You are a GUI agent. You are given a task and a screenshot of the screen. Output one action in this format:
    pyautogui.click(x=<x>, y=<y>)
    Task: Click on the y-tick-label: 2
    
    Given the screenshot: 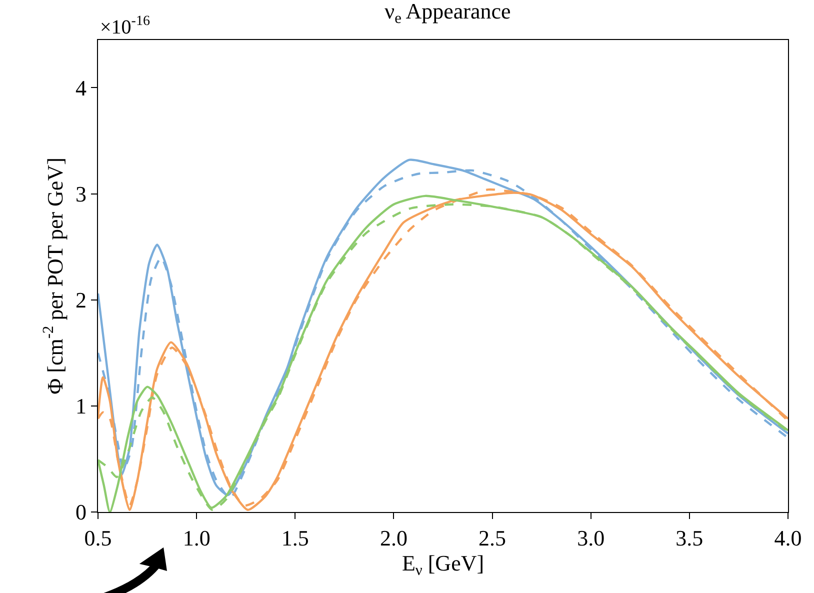 What is the action you would take?
    pyautogui.click(x=81, y=300)
    